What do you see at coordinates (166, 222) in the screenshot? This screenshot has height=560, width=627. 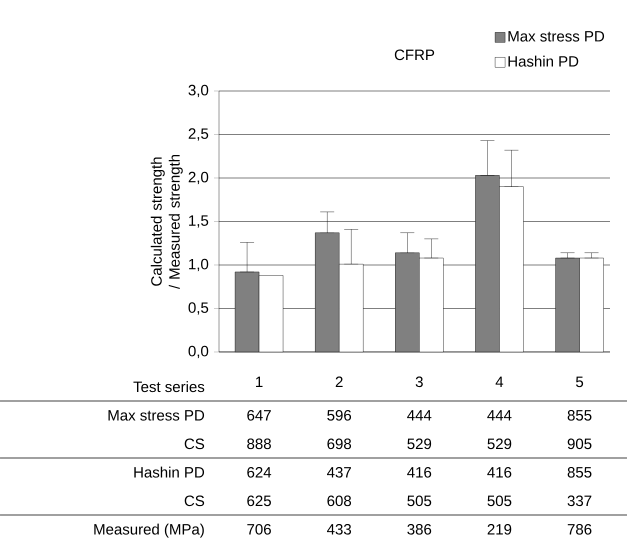 I see `y-axis-title: Calculated strength / Measured strength` at bounding box center [166, 222].